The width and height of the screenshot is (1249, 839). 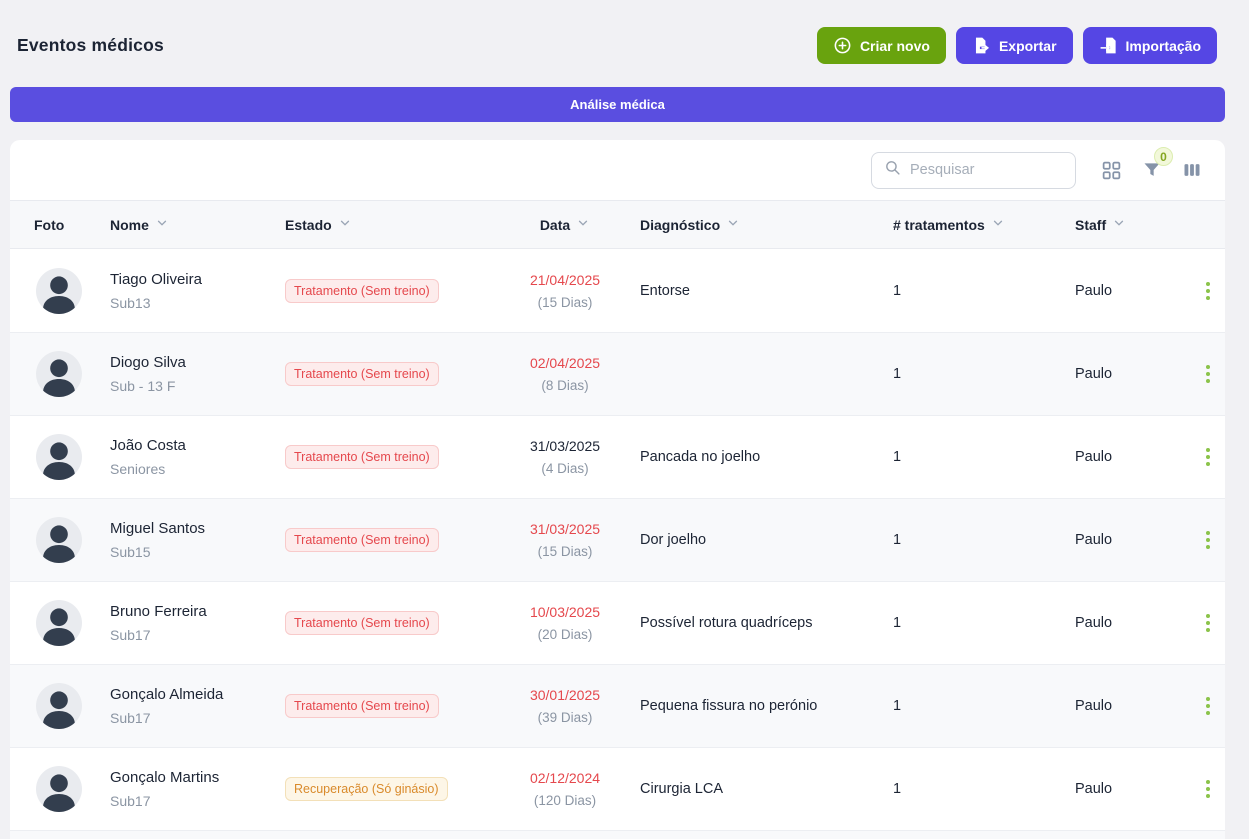 I want to click on diagnosis-text: Pequena fissura no perónio, so click(x=729, y=706).